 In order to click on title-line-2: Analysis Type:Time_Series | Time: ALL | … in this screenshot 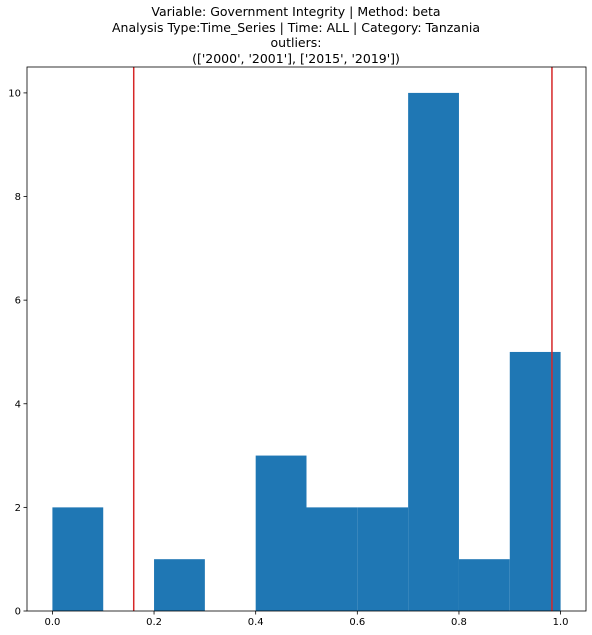, I will do `click(296, 27)`.